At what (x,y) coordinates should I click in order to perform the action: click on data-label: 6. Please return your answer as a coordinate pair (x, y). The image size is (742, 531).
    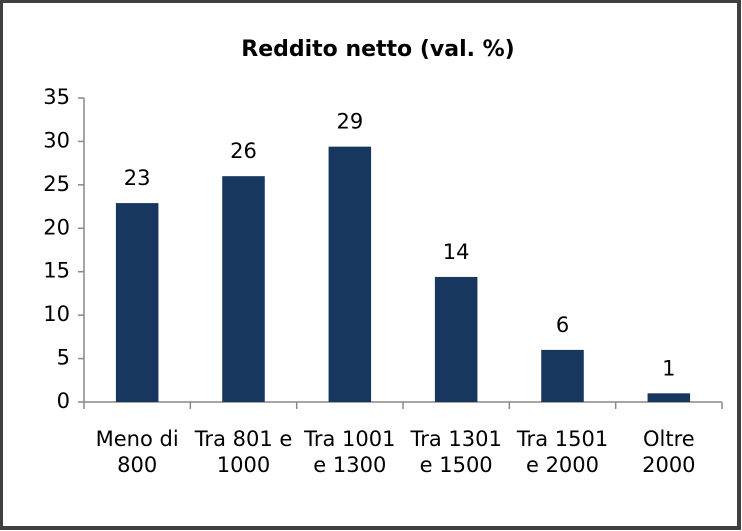
    Looking at the image, I should click on (562, 325).